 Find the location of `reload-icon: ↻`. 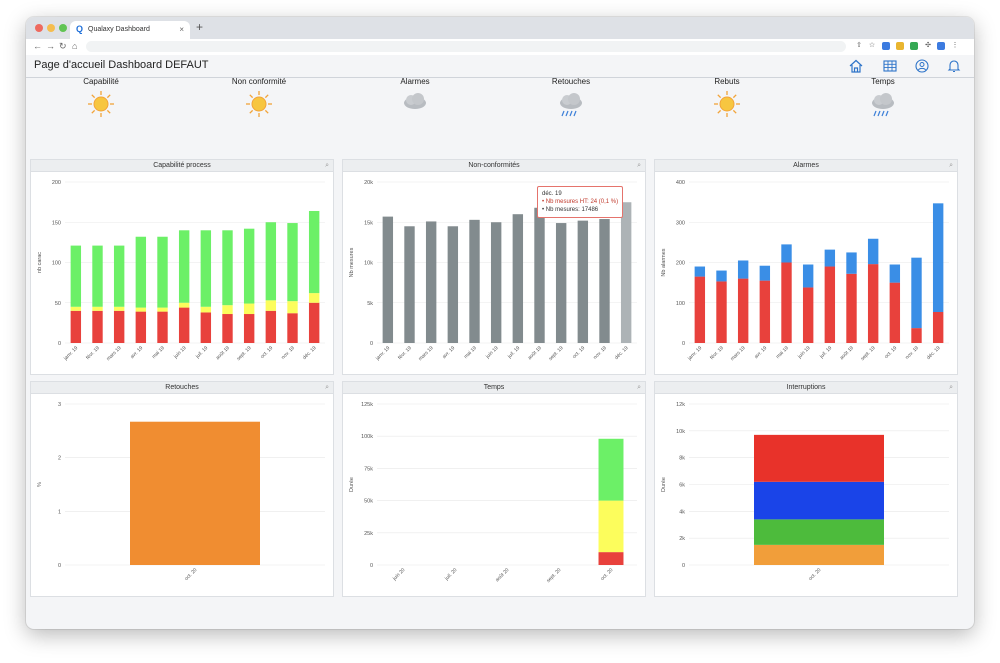

reload-icon: ↻ is located at coordinates (63, 46).